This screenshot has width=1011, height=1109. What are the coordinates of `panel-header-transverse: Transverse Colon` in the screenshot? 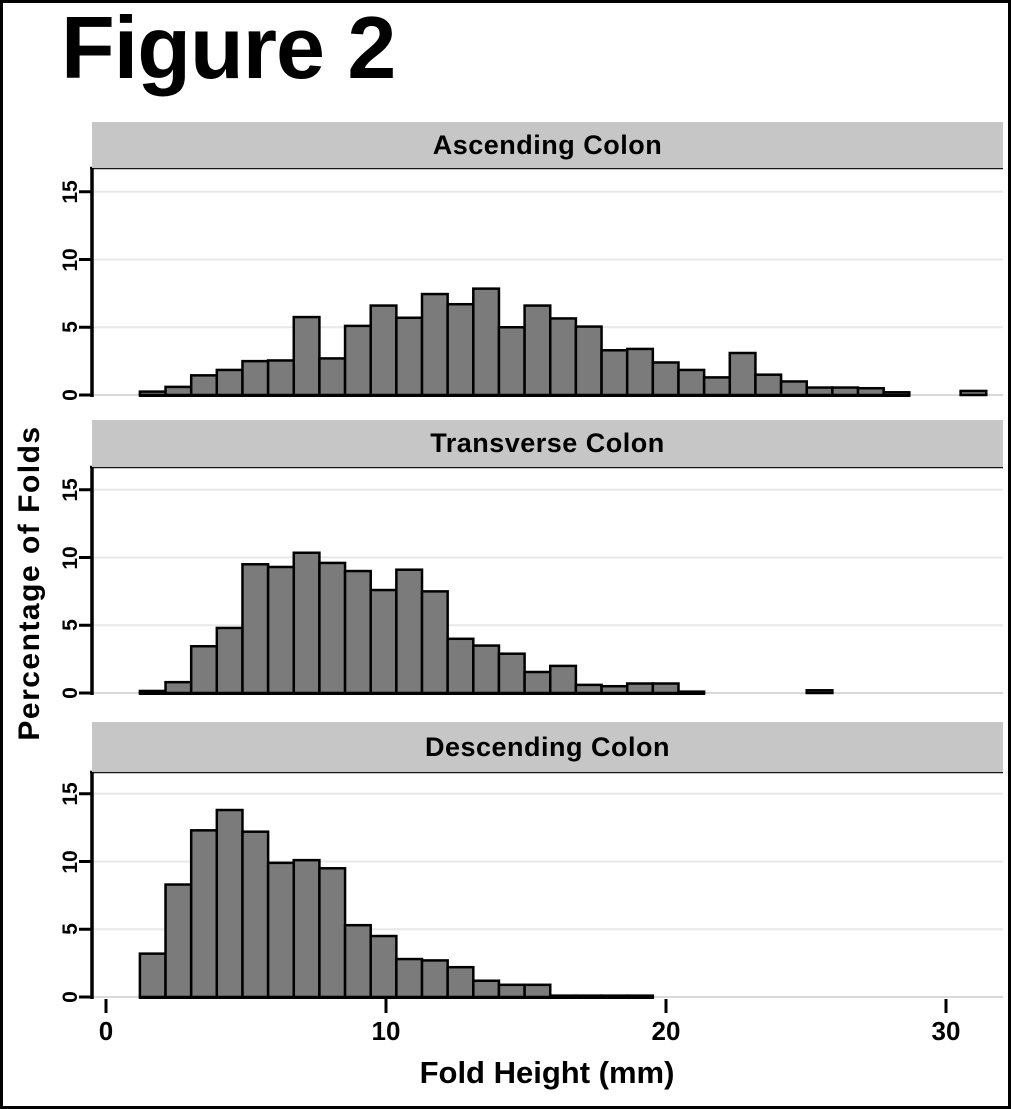 It's located at (547, 443).